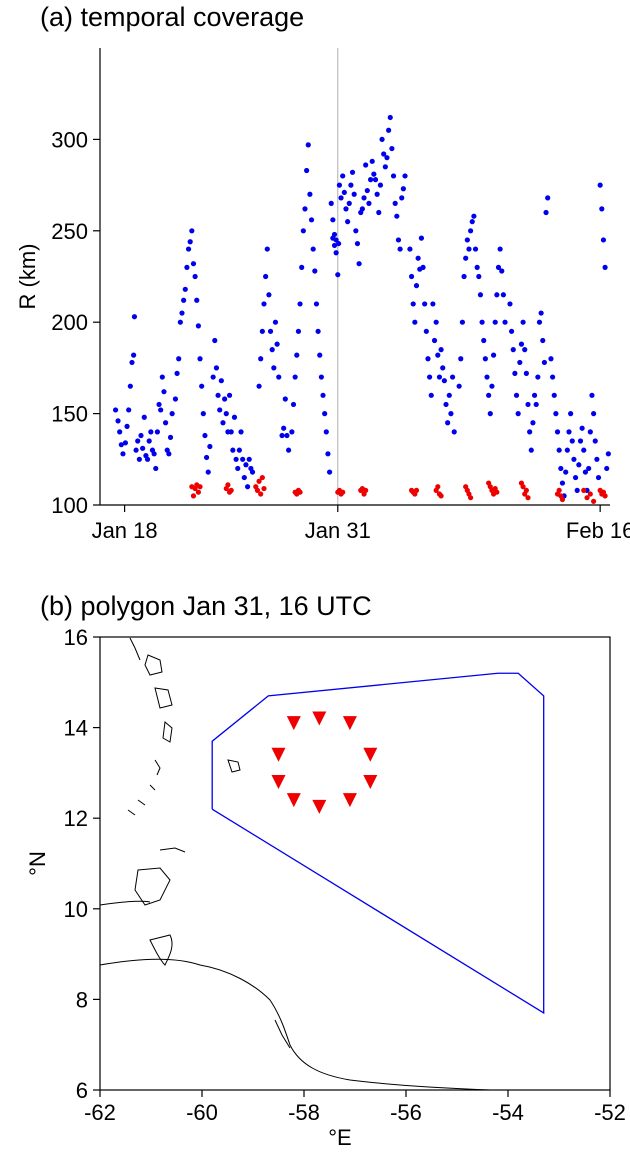 The image size is (630, 1153). What do you see at coordinates (76, 909) in the screenshot?
I see `y-tick-label: 10` at bounding box center [76, 909].